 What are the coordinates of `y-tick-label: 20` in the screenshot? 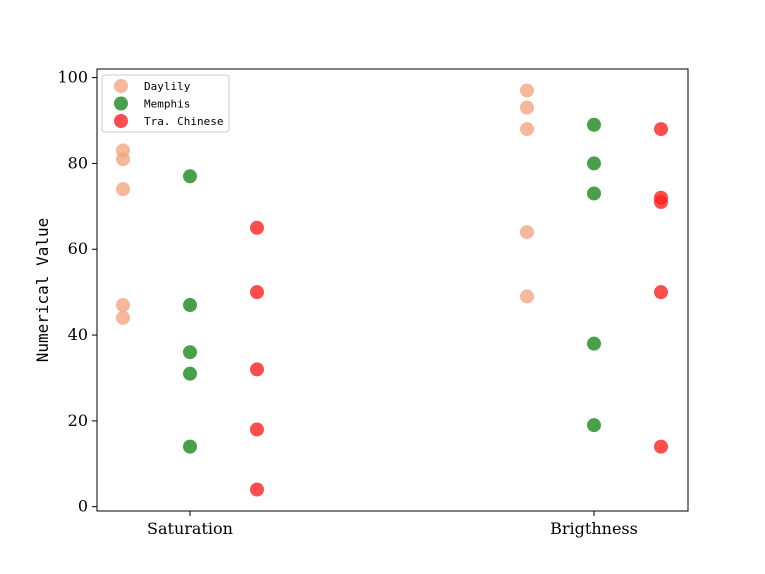 It's located at (78, 420).